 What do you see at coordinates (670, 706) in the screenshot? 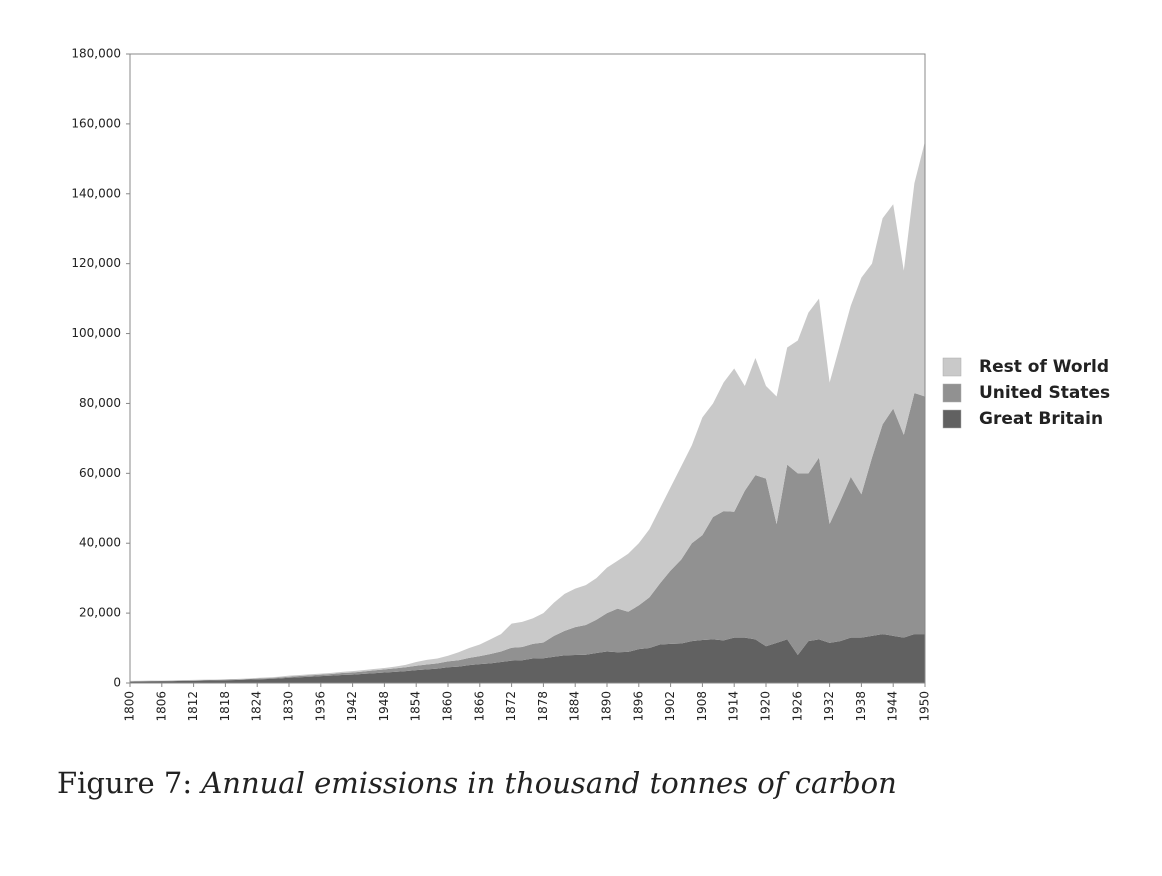
I see `x-tick-label: 1902` at bounding box center [670, 706].